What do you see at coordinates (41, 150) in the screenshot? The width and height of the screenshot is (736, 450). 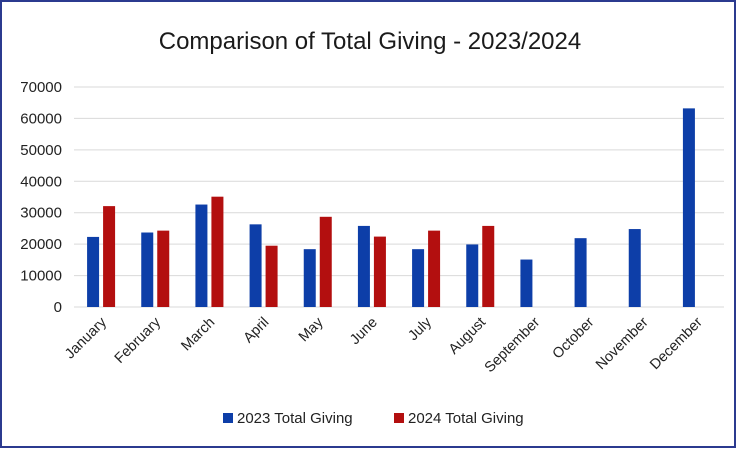 I see `y-tick-label: 50000` at bounding box center [41, 150].